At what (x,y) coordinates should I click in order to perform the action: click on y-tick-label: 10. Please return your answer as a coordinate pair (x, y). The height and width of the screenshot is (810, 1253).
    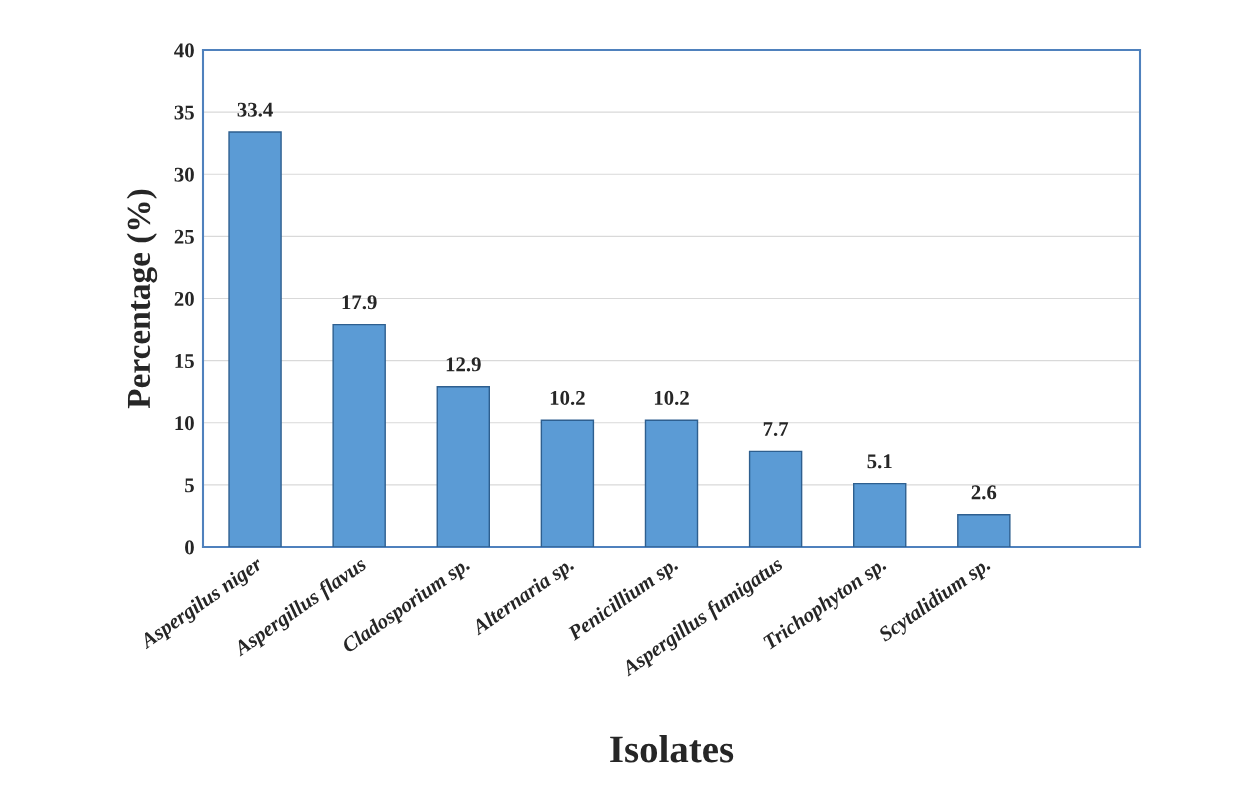
    Looking at the image, I should click on (184, 423).